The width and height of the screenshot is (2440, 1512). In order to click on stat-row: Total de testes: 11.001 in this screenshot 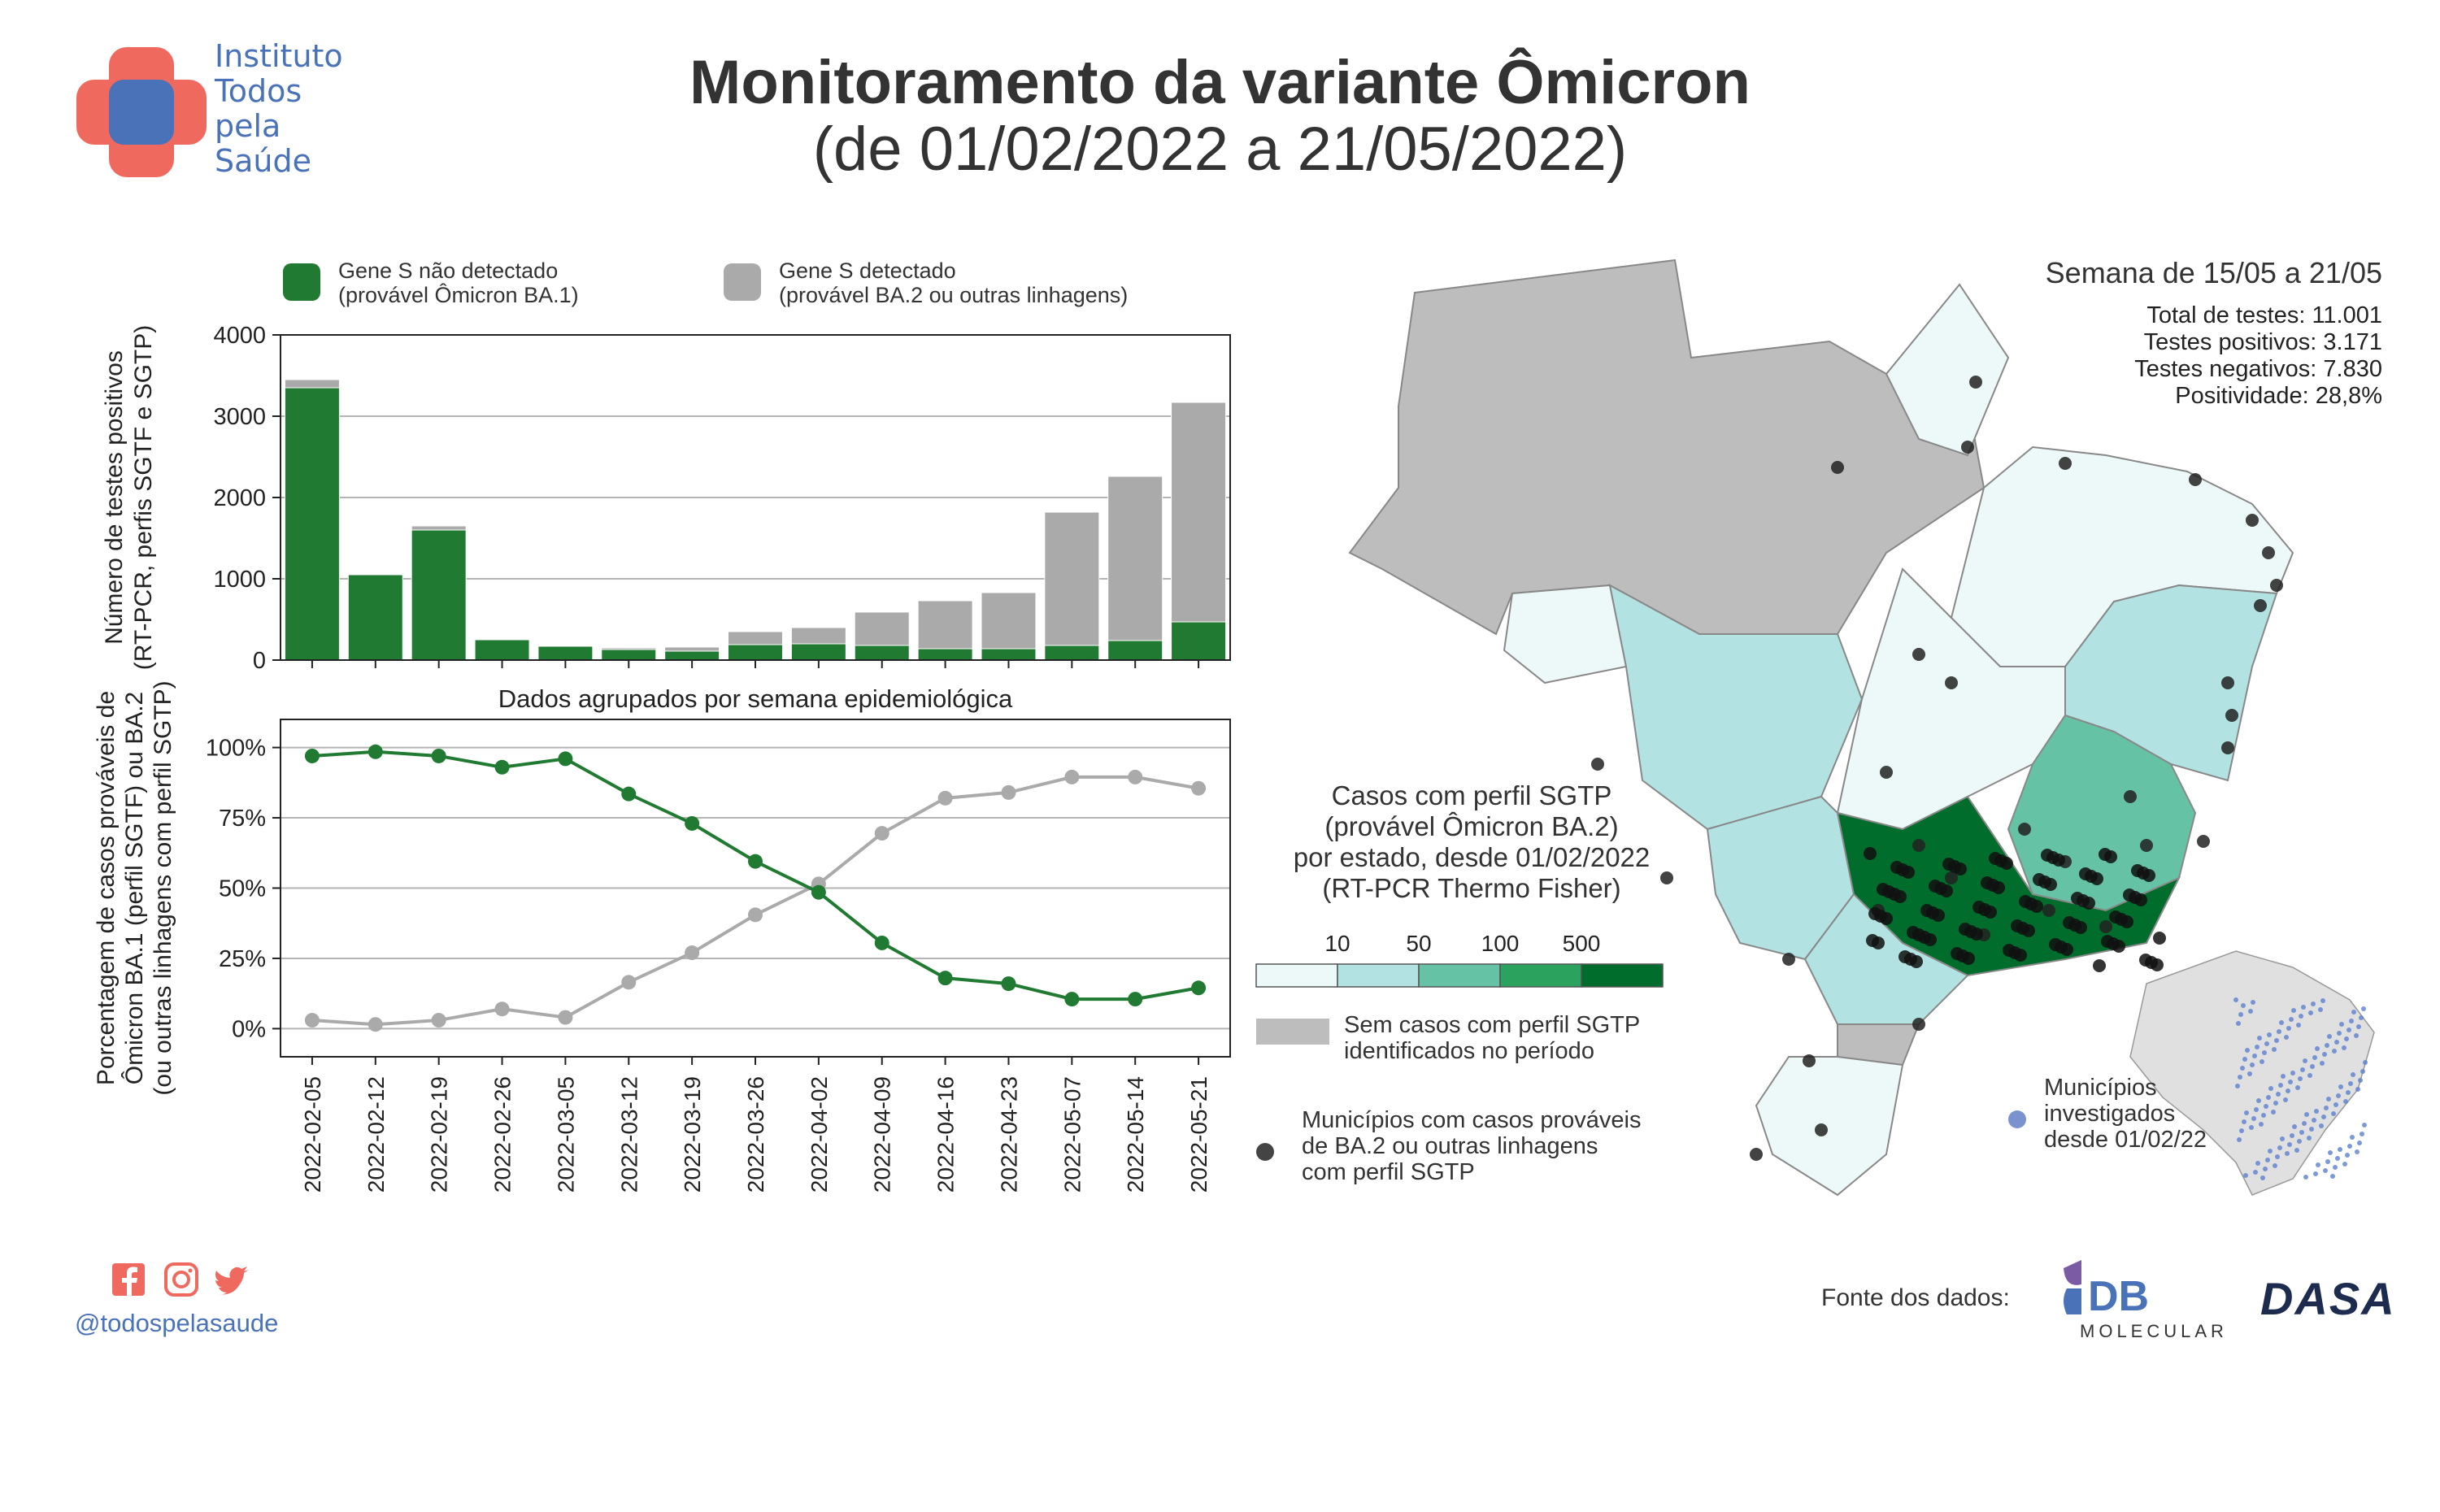, I will do `click(2097, 315)`.